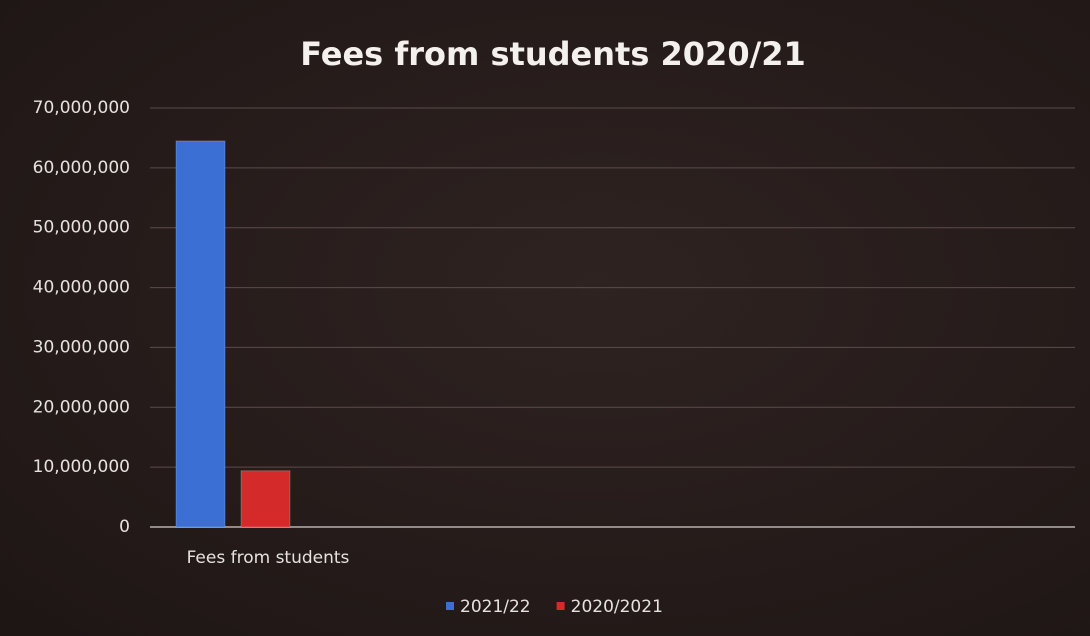 Image resolution: width=1090 pixels, height=636 pixels. I want to click on legend-label: 2021/22, so click(495, 607).